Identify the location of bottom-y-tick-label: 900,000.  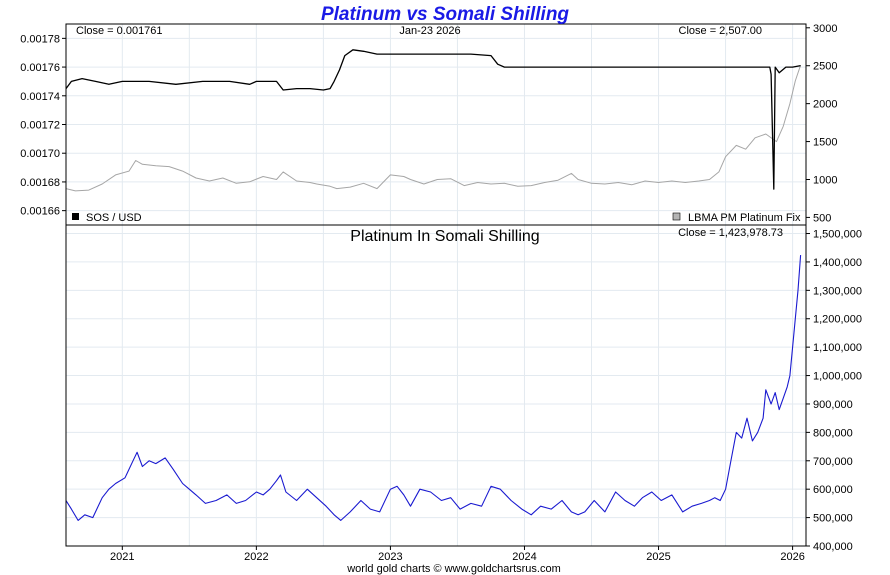
(833, 405).